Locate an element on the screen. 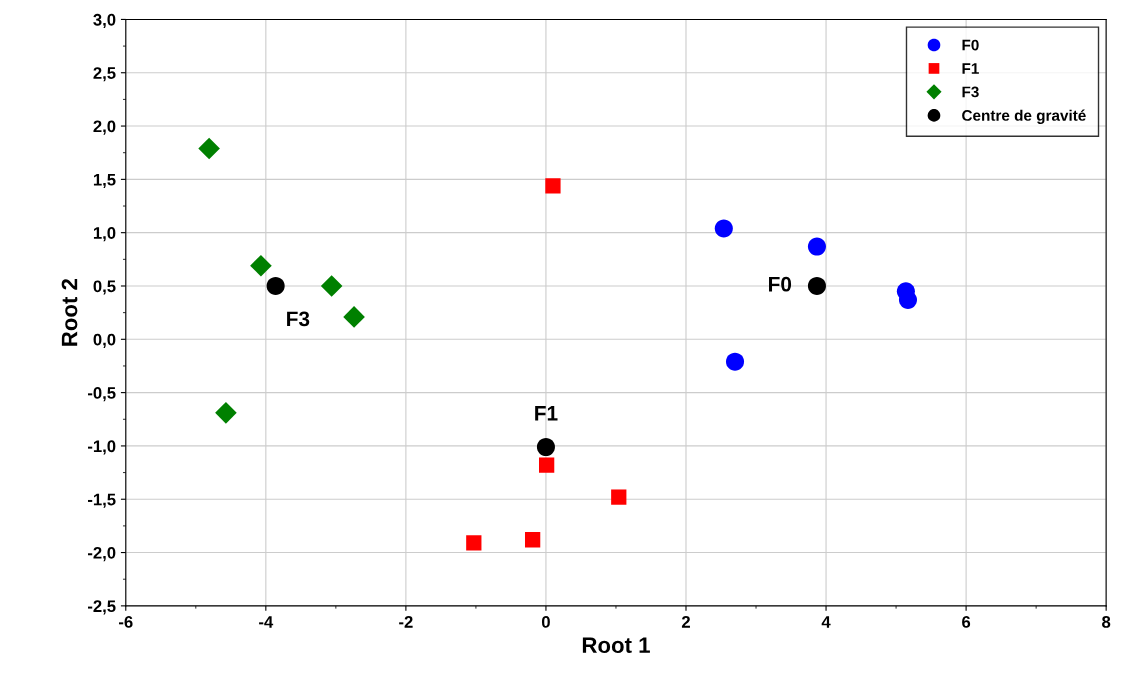  x-tick-label: -6 is located at coordinates (126, 622).